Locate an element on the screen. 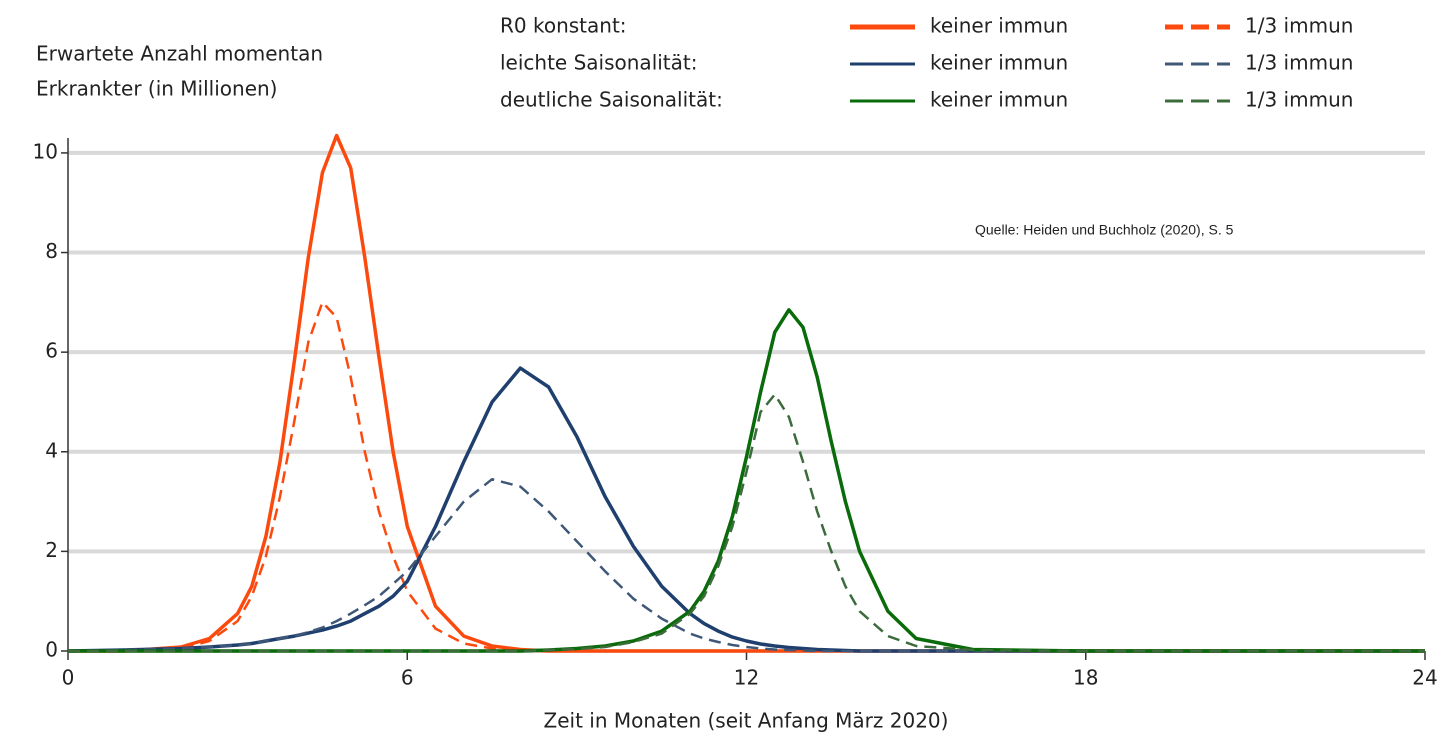 This screenshot has height=741, width=1439. x-tick-label: 18 is located at coordinates (1085, 678).